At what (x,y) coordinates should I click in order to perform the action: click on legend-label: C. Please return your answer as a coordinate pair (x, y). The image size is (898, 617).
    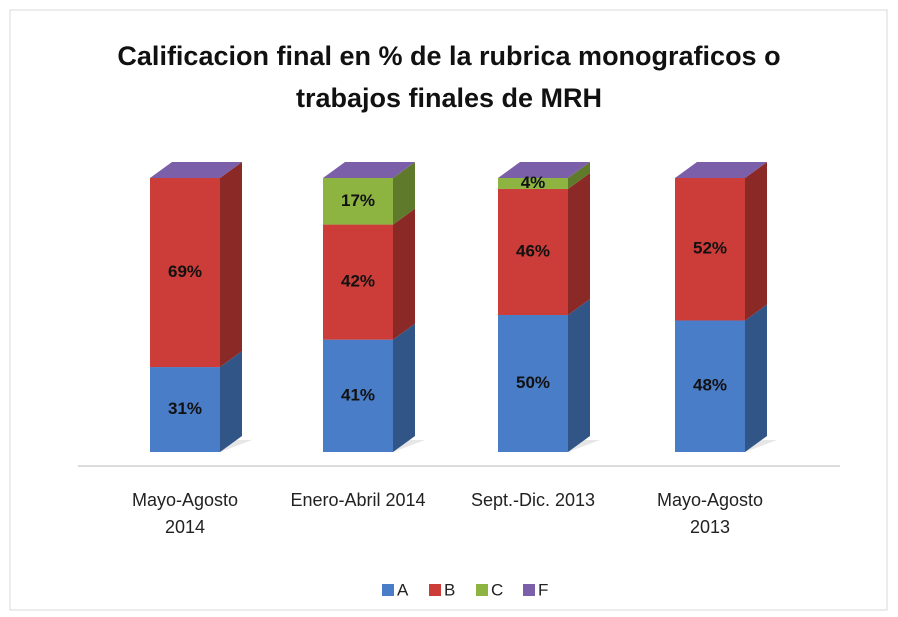
    Looking at the image, I should click on (497, 589).